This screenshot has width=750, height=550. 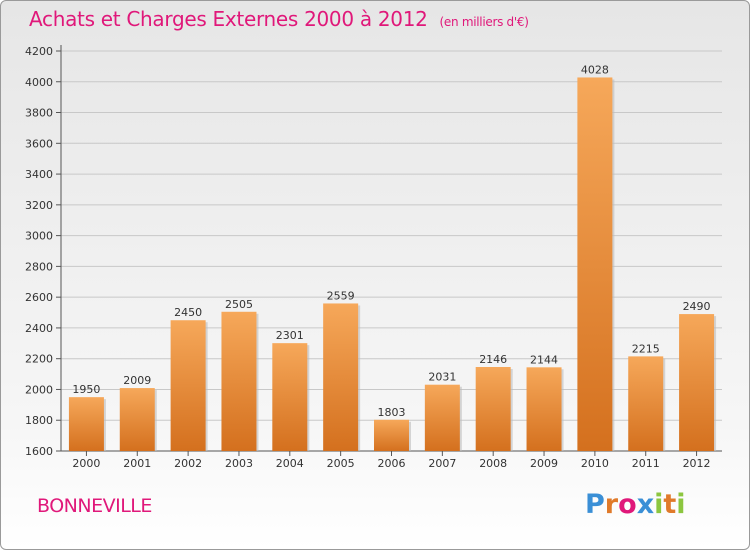 What do you see at coordinates (39, 82) in the screenshot?
I see `y-tick-label: 4000` at bounding box center [39, 82].